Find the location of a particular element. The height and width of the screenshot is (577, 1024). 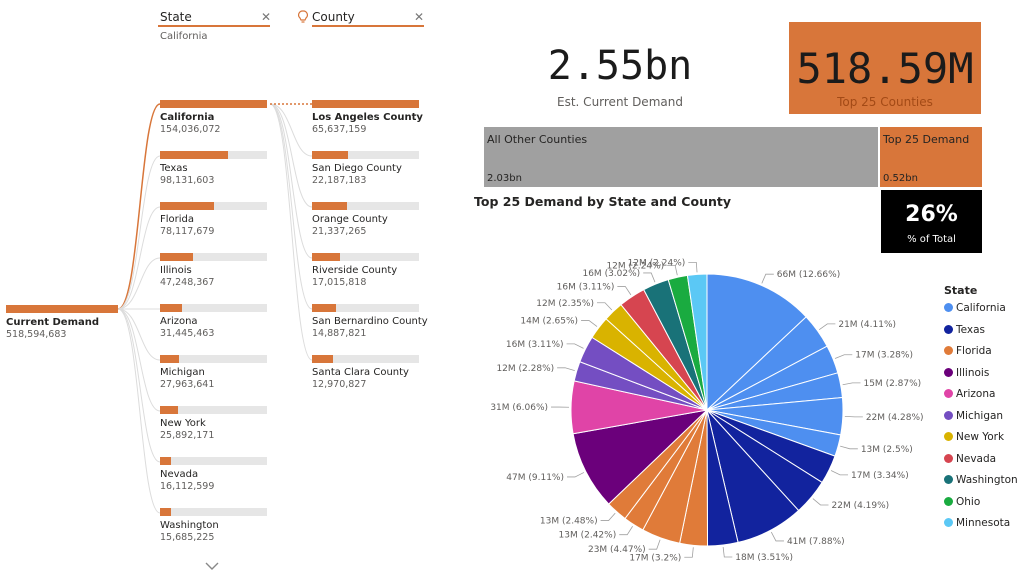

state-value: 78,117,679 is located at coordinates (187, 231).